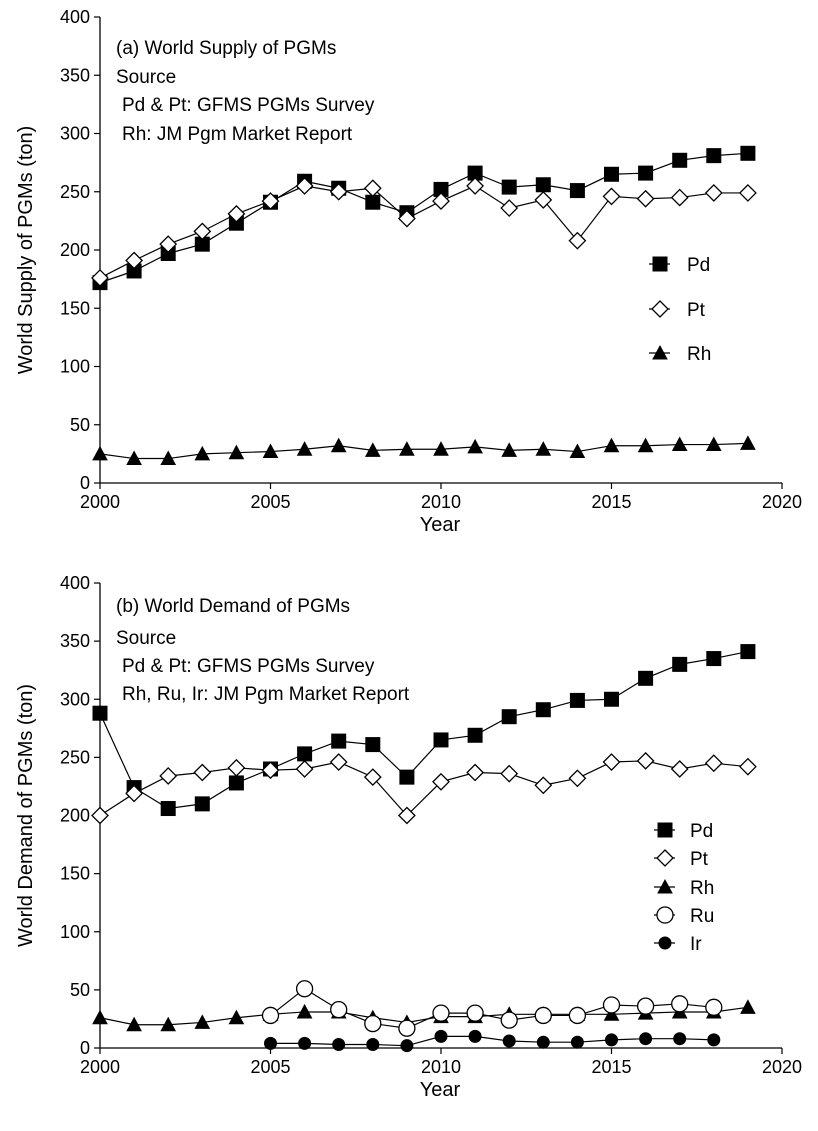  What do you see at coordinates (75, 192) in the screenshot?
I see `supply-y-tick-label: 250` at bounding box center [75, 192].